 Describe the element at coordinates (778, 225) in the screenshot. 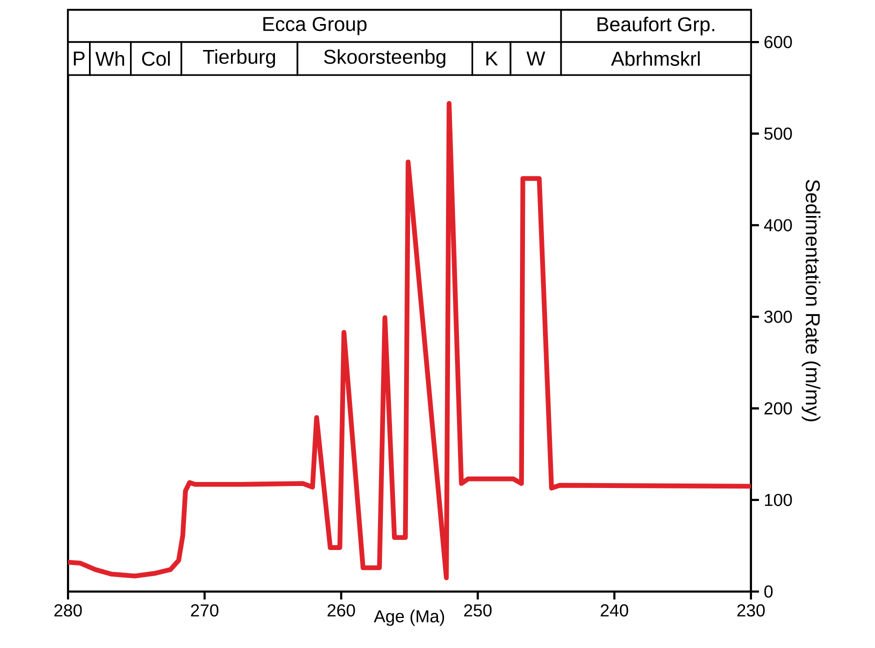

I see `y-tick-label: 400` at that location.